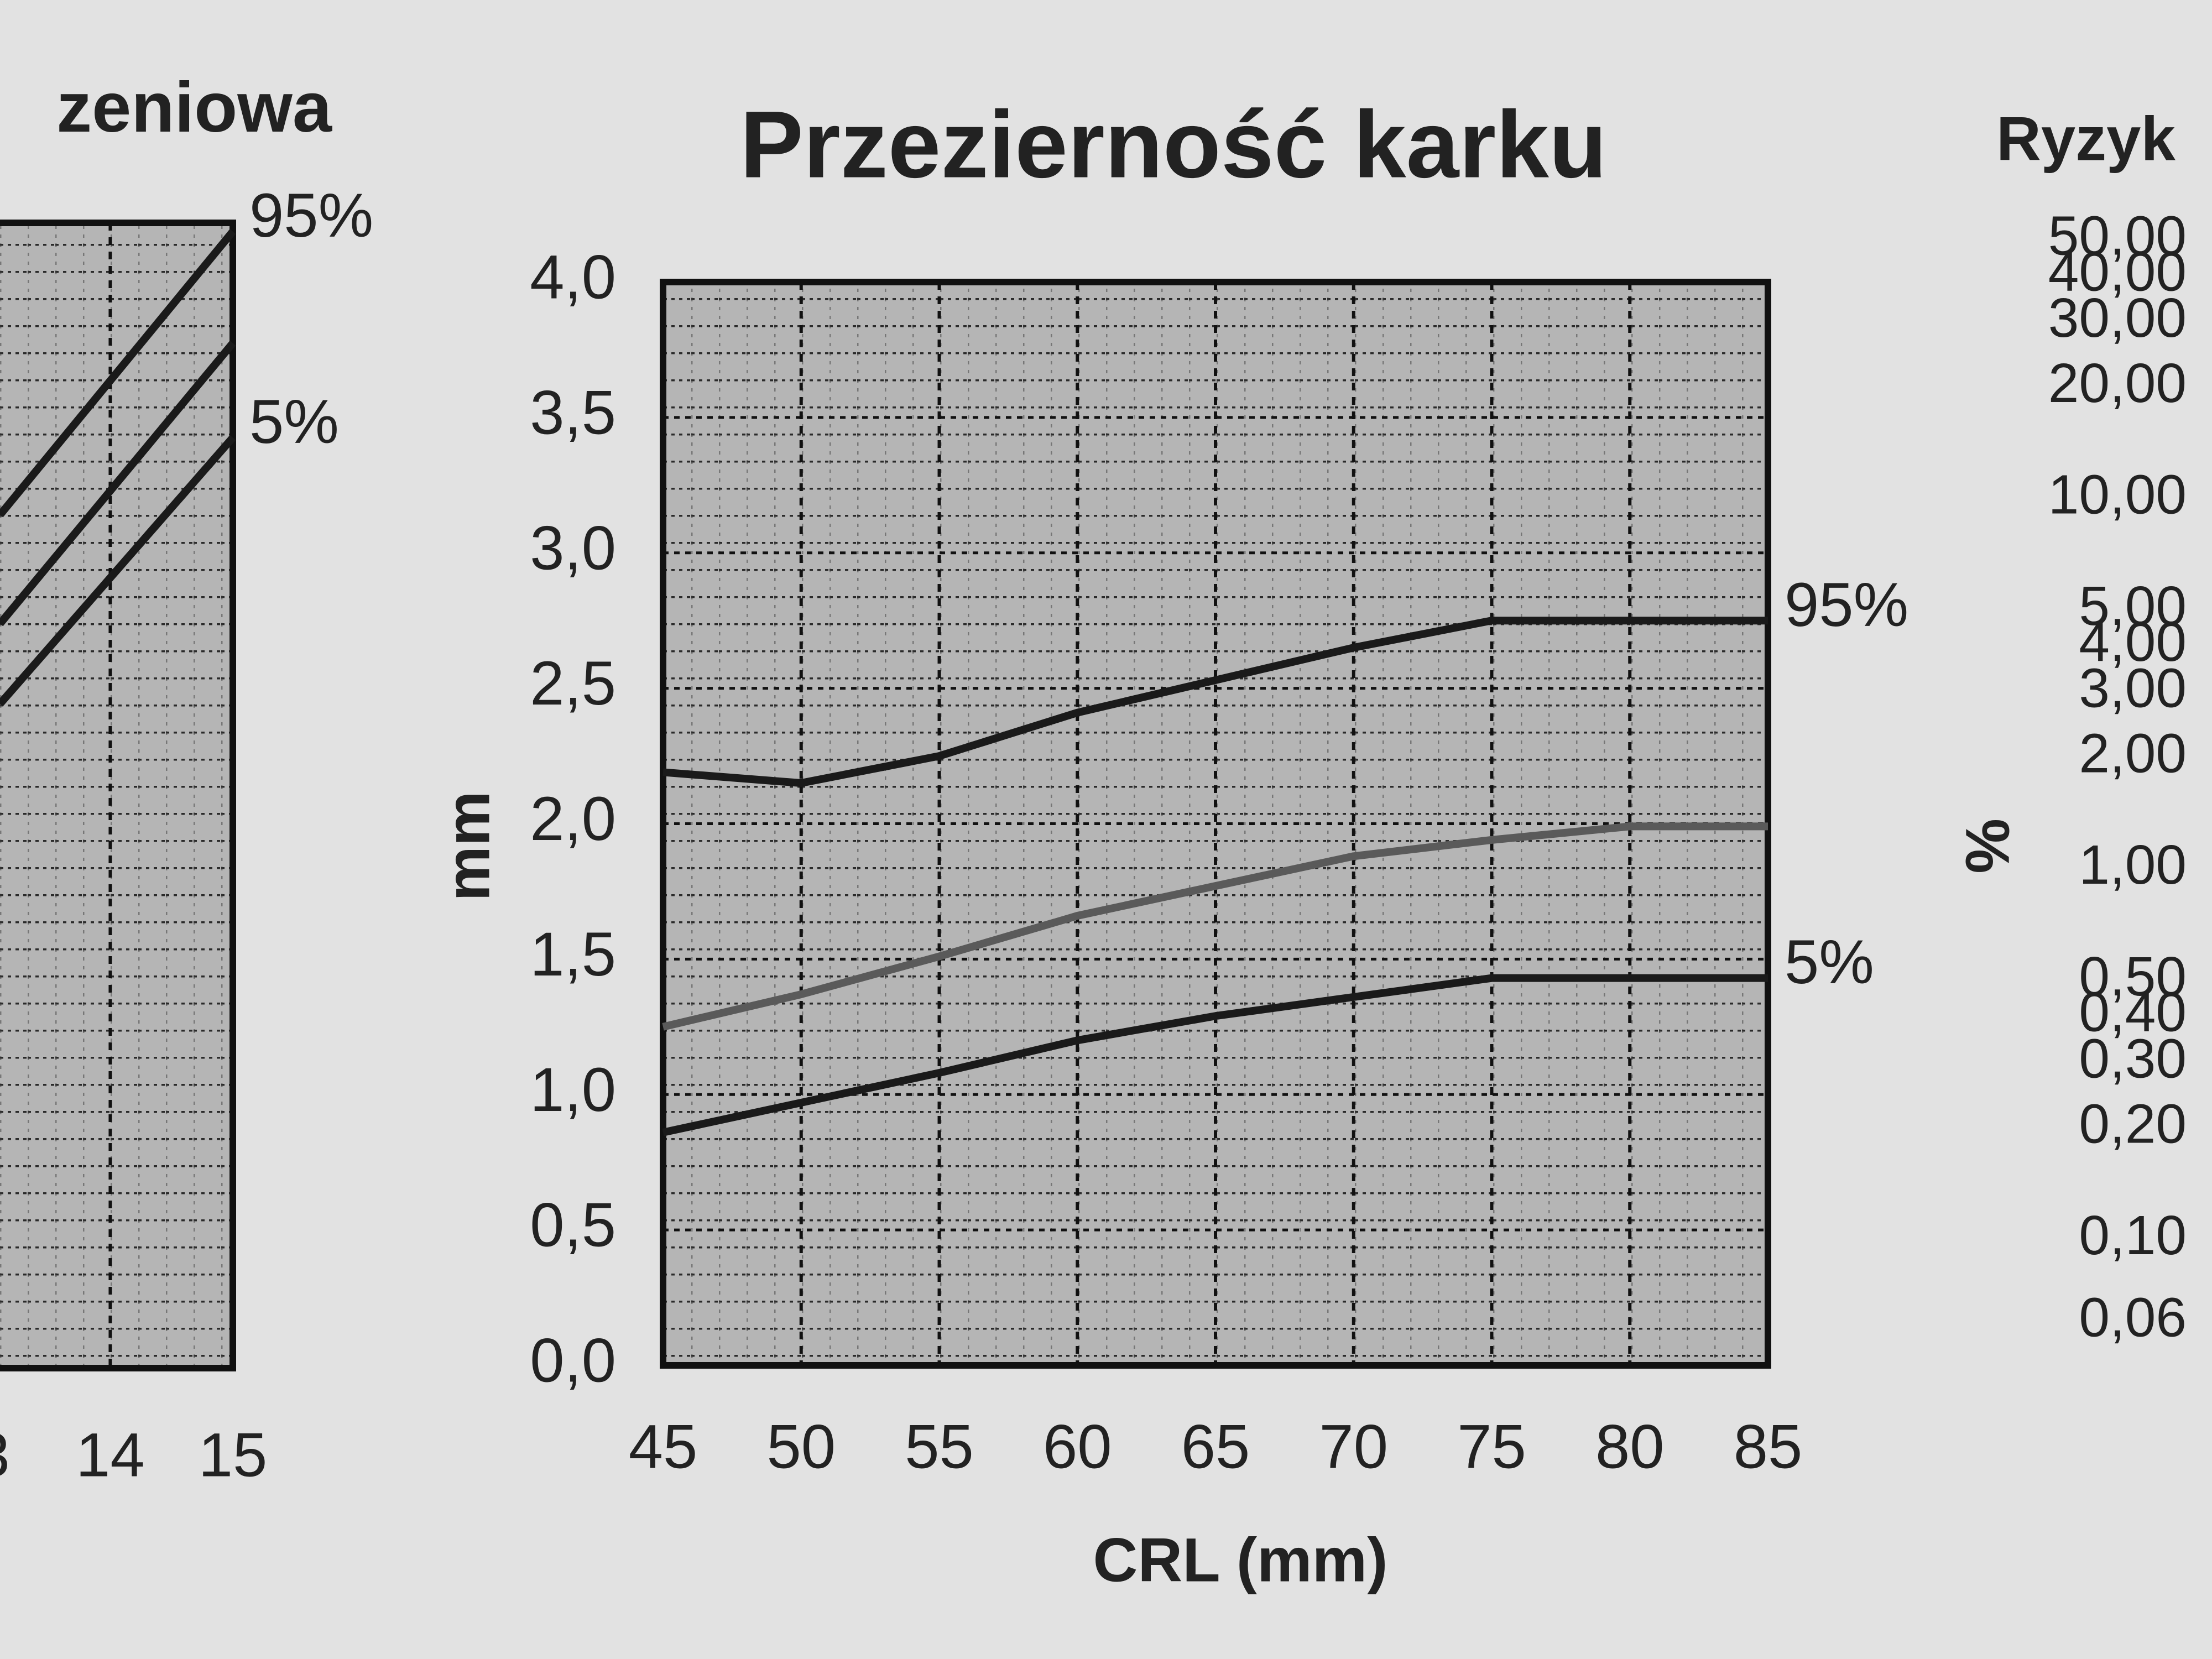 The image size is (2212, 1659). Describe the element at coordinates (194, 107) in the screenshot. I see `chart-title: zeniowa` at that location.